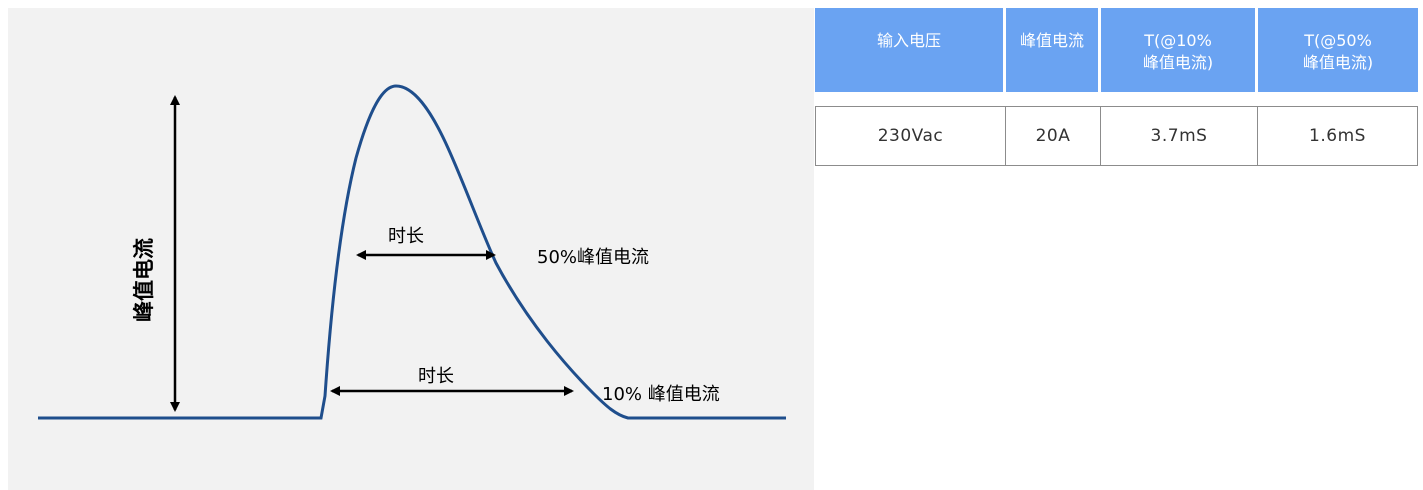 The height and width of the screenshot is (490, 1423). I want to click on header-peak-current: 峰值电流, so click(1053, 50).